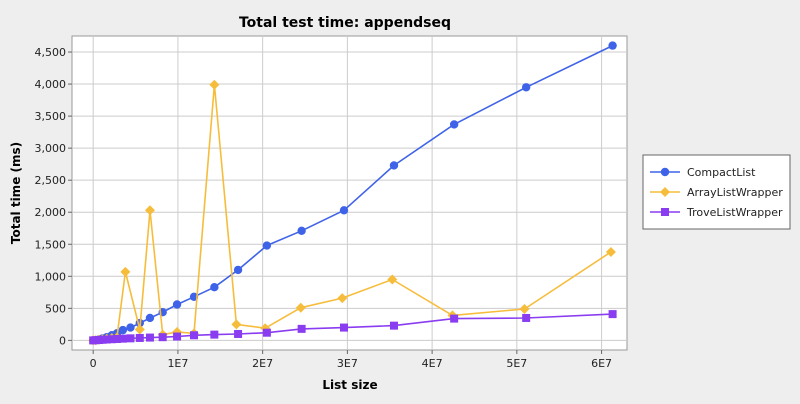 The width and height of the screenshot is (800, 404). Describe the element at coordinates (735, 192) in the screenshot. I see `legend-label: ArrayListWrapper` at that location.